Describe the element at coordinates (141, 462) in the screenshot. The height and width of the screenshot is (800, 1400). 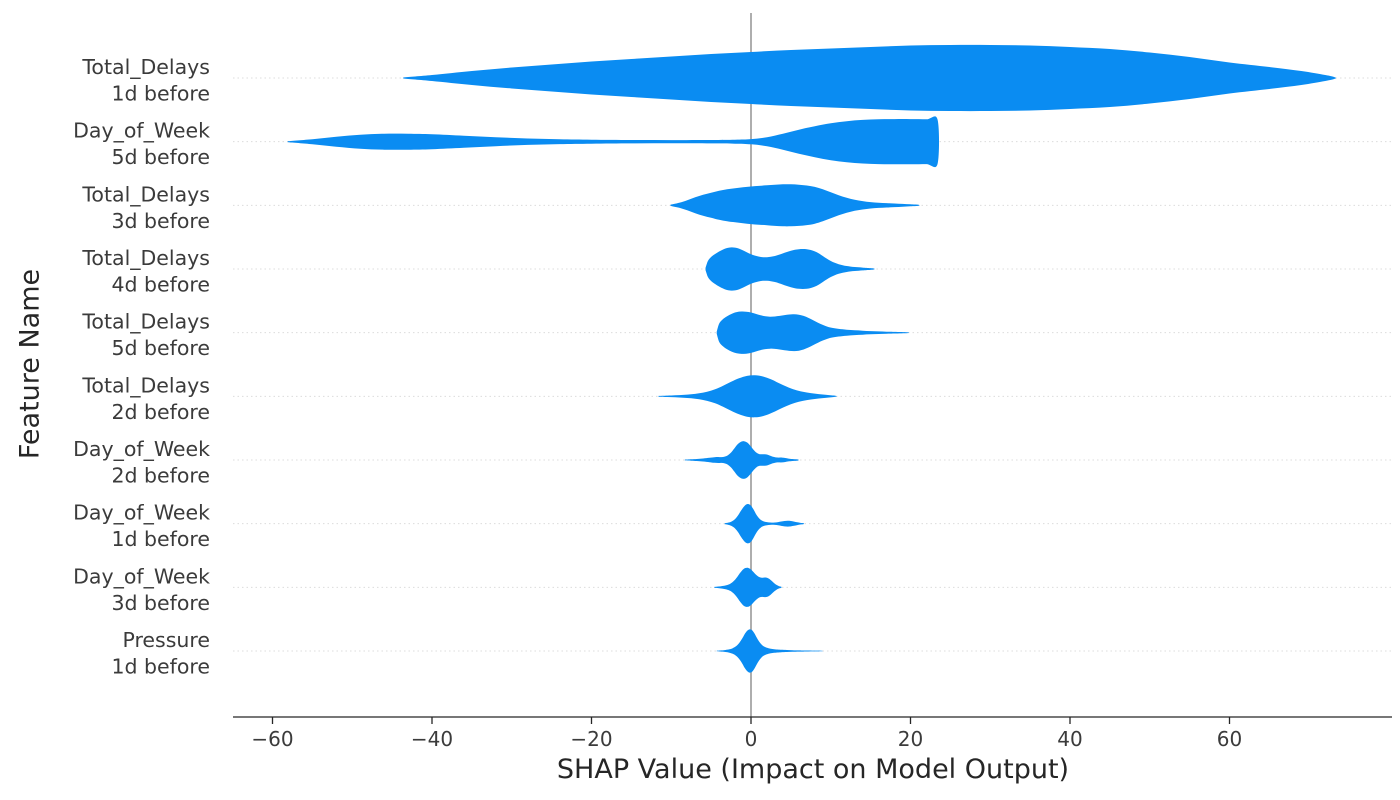
I see `y-tick-label: Day_of_Week 2d before` at that location.